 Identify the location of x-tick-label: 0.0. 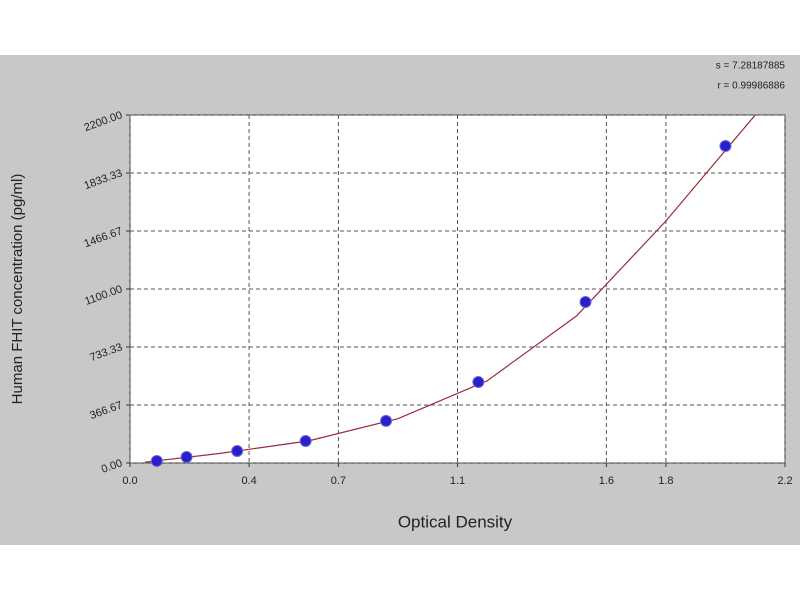
(129, 481).